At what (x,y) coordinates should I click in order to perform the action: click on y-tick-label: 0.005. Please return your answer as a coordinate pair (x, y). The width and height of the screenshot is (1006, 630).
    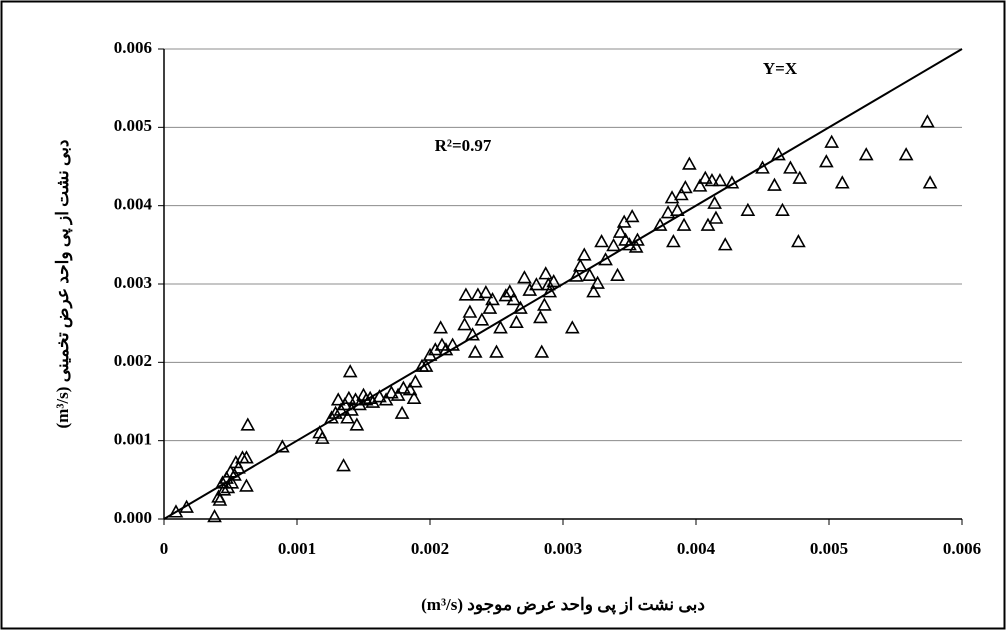
    Looking at the image, I should click on (133, 125).